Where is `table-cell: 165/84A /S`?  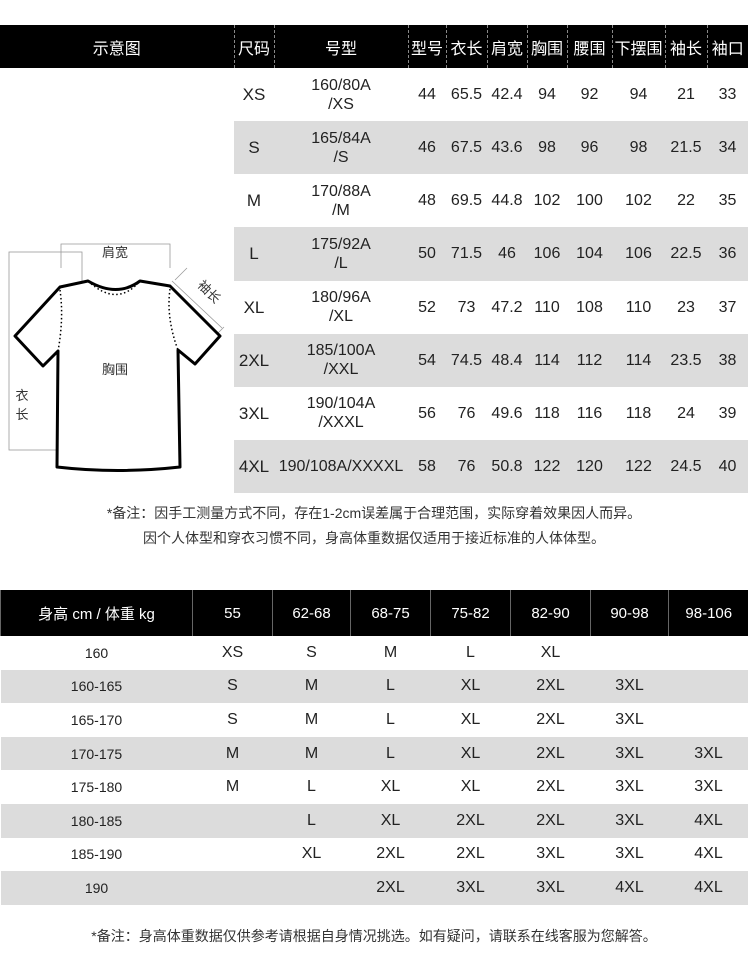 table-cell: 165/84A /S is located at coordinates (341, 148).